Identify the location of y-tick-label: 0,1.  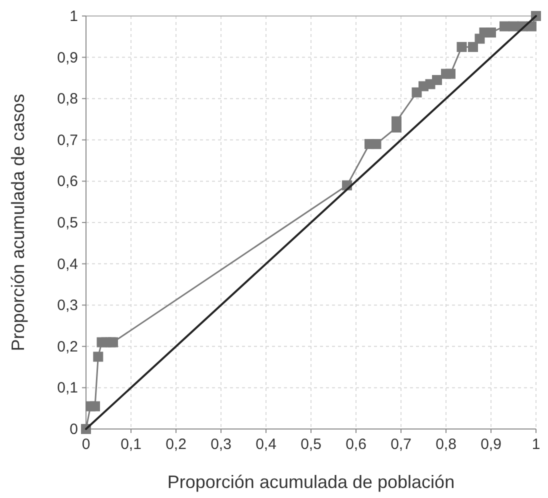
(67, 388).